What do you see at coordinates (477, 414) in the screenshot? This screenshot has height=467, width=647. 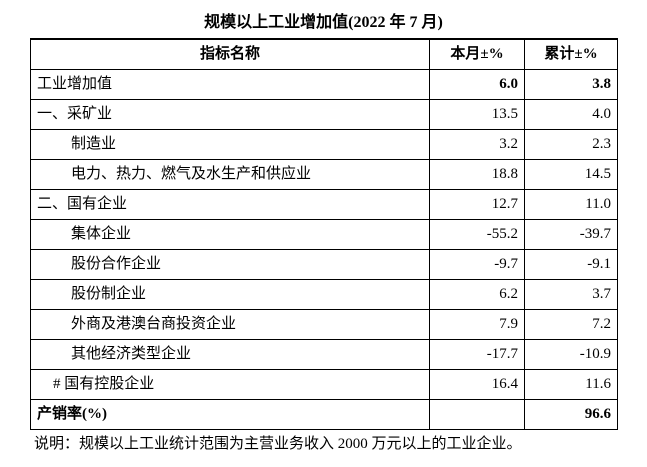 I see `value-cell` at bounding box center [477, 414].